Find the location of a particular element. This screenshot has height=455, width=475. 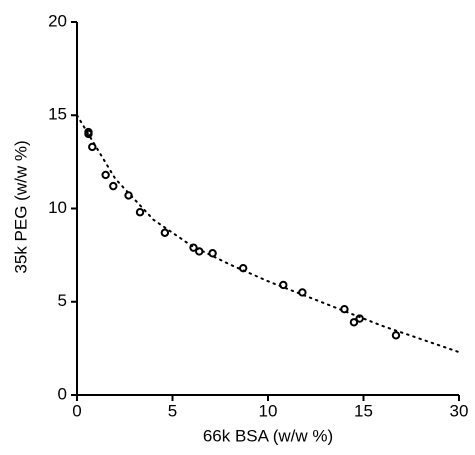

y-tick-label: 5 is located at coordinates (62, 300).